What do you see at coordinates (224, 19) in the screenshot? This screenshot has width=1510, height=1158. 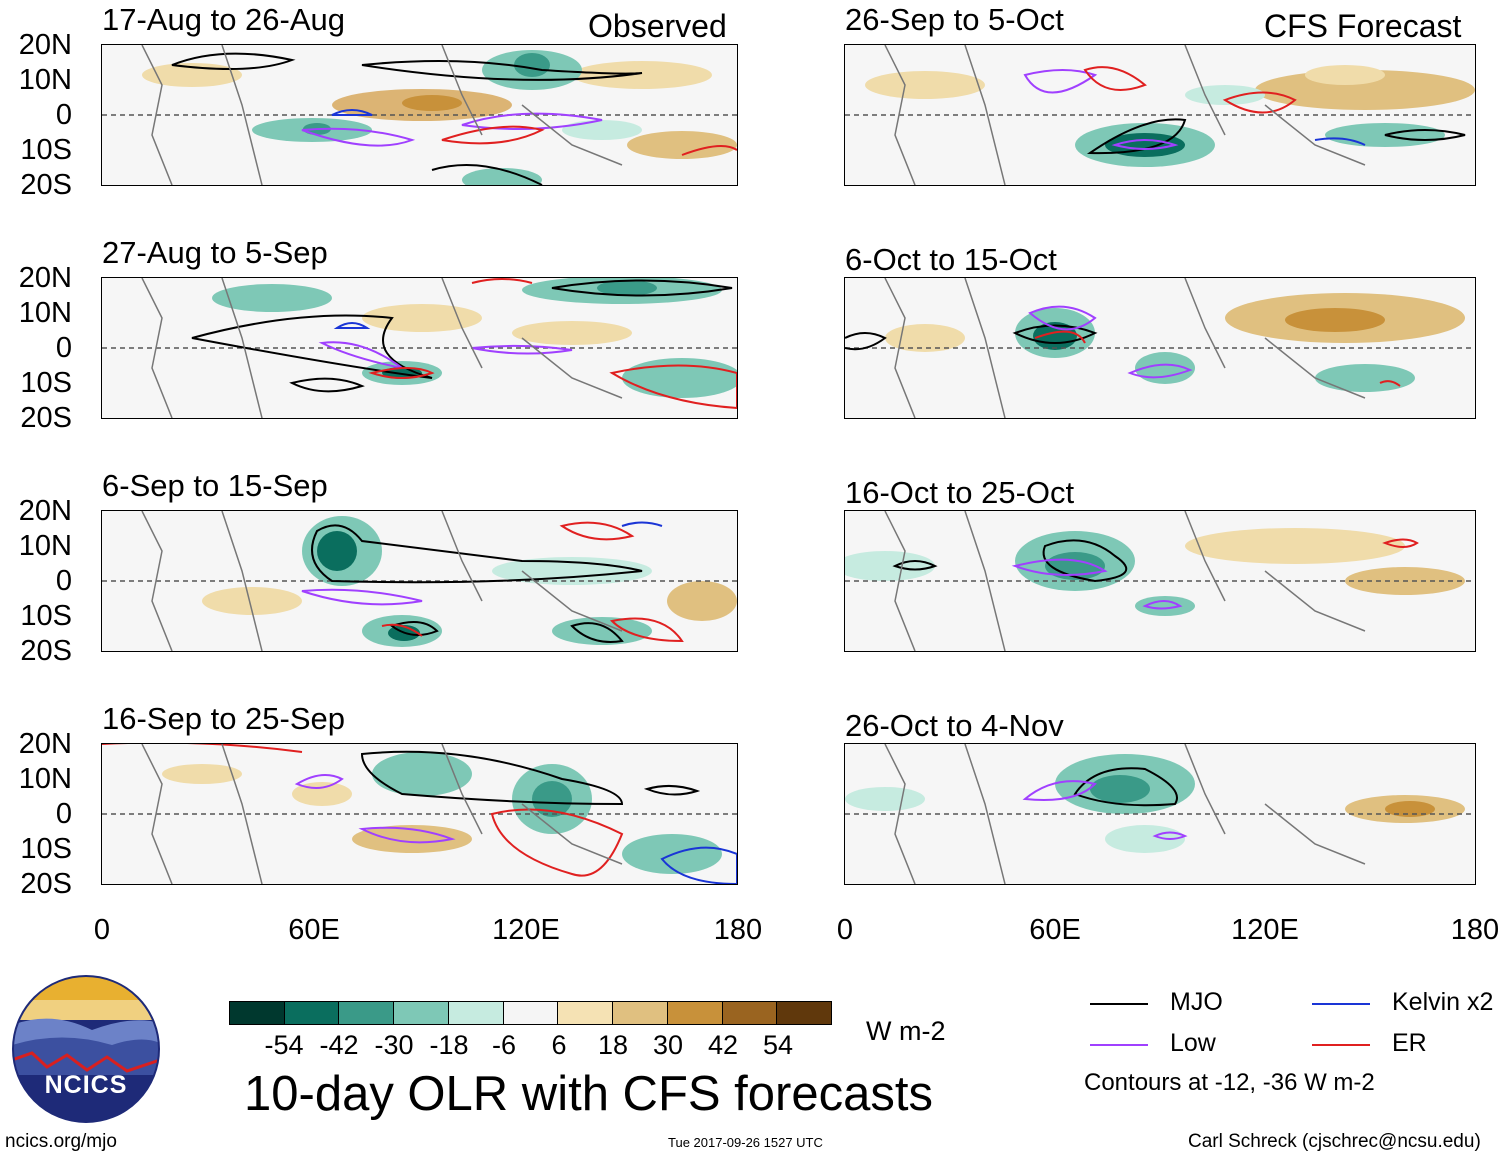 I see `panel-title-1: 17-Aug to 26-Aug` at bounding box center [224, 19].